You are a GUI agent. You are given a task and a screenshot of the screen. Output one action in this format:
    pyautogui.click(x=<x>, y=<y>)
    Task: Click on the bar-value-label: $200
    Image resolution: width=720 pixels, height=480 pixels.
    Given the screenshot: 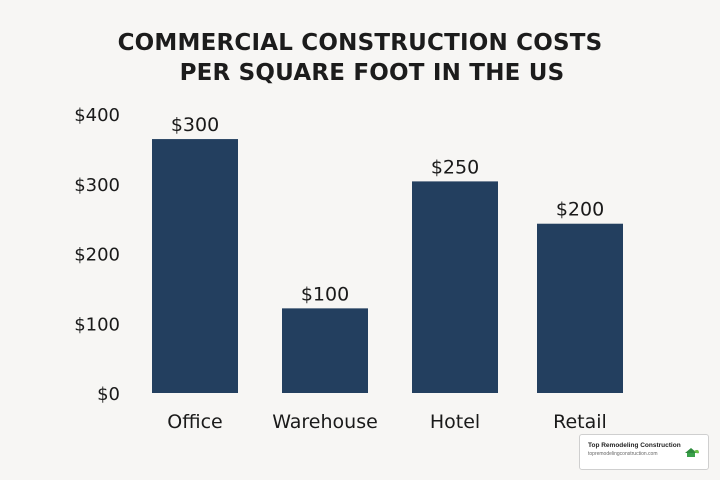 What is the action you would take?
    pyautogui.click(x=580, y=210)
    